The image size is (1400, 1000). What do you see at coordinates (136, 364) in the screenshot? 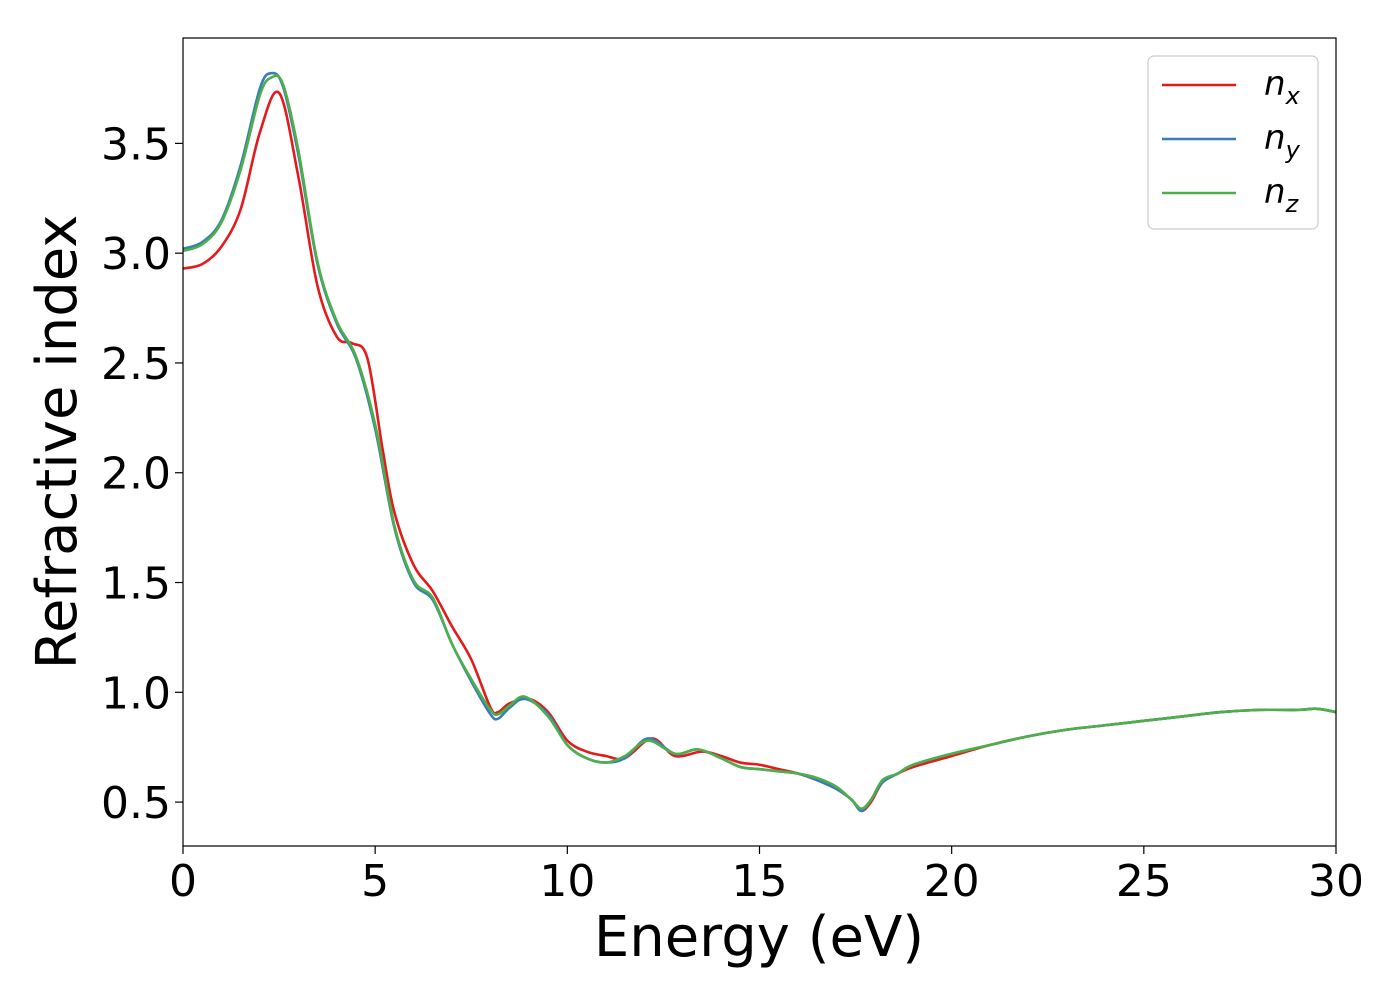
I see `y-tick-label: 2.5` at bounding box center [136, 364].